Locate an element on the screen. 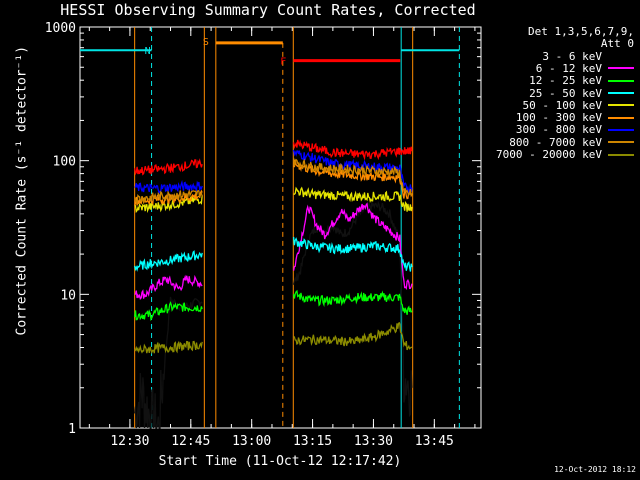 This screenshot has width=640, height=480. legend-entry: 12 - 25 keV is located at coordinates (560, 81).